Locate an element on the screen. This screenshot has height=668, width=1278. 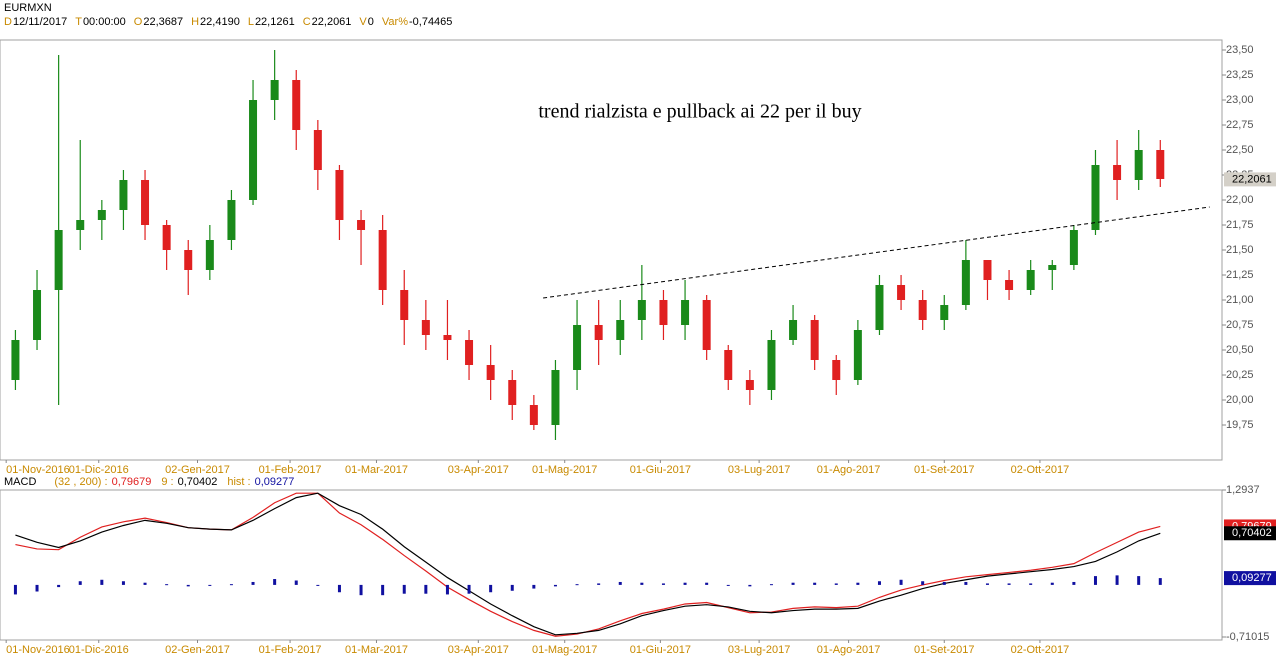
info-key: D is located at coordinates (8, 22).